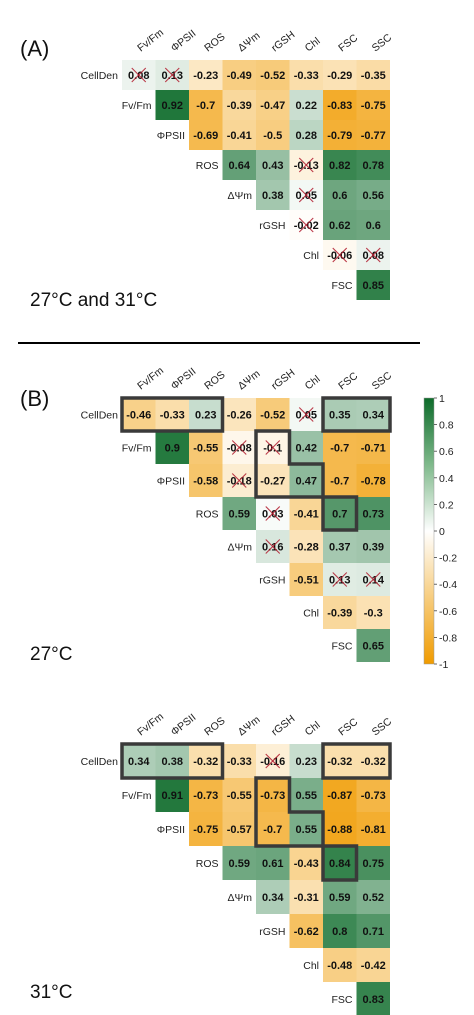  Describe the element at coordinates (51, 992) in the screenshot. I see `condition-label: 31°C` at that location.